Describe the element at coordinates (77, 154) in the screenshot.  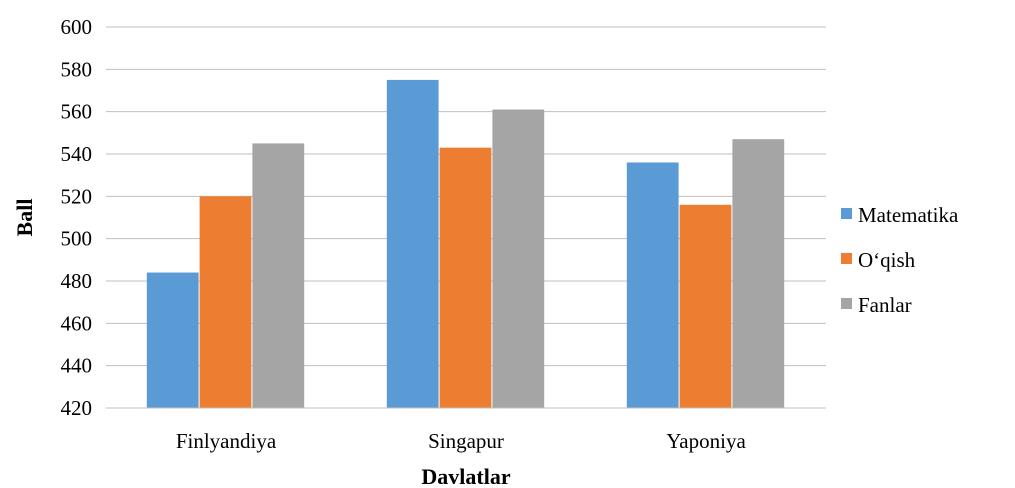
I see `y-tick-label: 540` at that location.